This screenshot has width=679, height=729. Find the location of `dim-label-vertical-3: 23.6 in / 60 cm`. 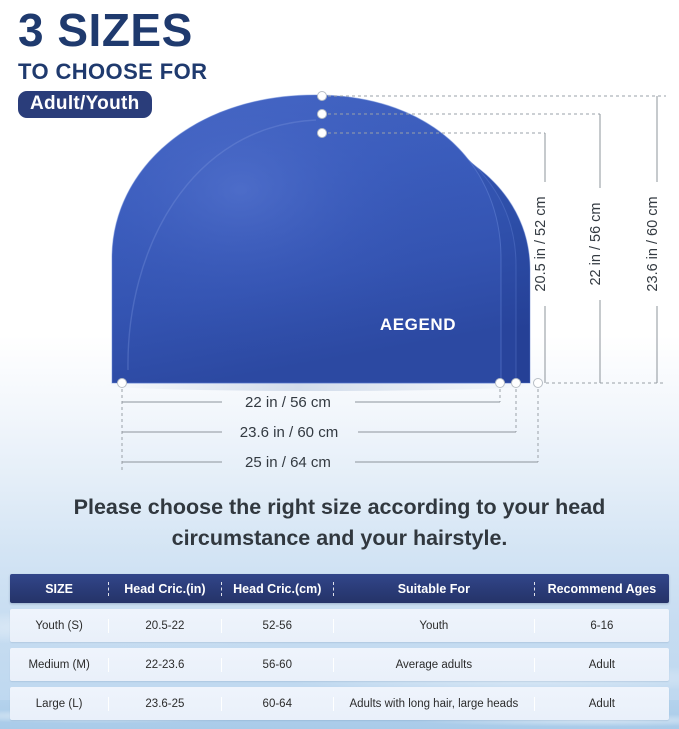

dim-label-vertical-3: 23.6 in / 60 cm is located at coordinates (655, 244).